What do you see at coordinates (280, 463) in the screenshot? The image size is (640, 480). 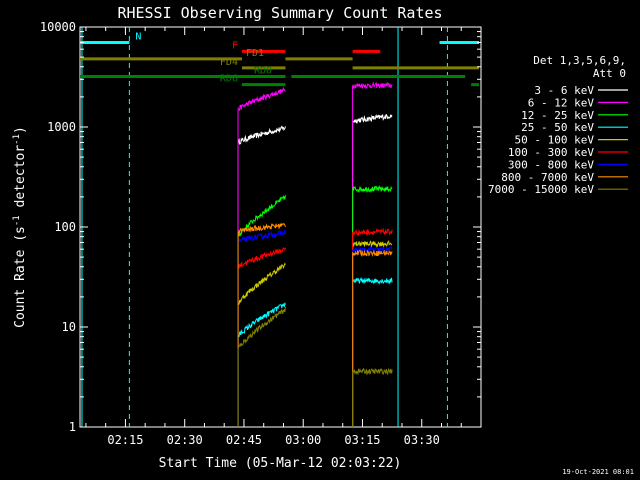 I see `x-axis-label: Start Time (05-Mar-12 02:03:22)` at bounding box center [280, 463].